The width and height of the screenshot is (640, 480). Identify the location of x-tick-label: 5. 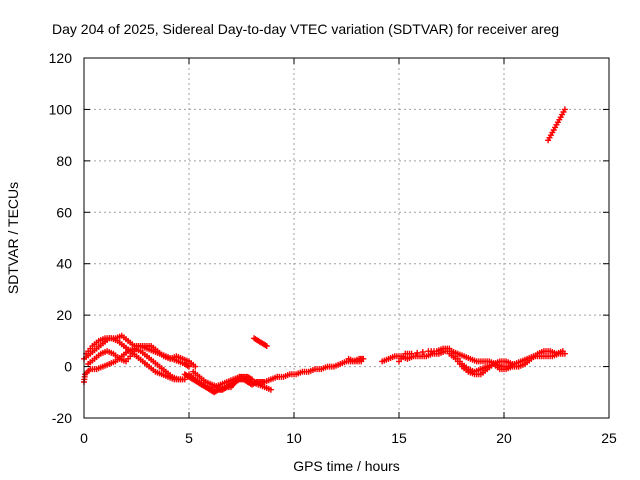
(189, 438).